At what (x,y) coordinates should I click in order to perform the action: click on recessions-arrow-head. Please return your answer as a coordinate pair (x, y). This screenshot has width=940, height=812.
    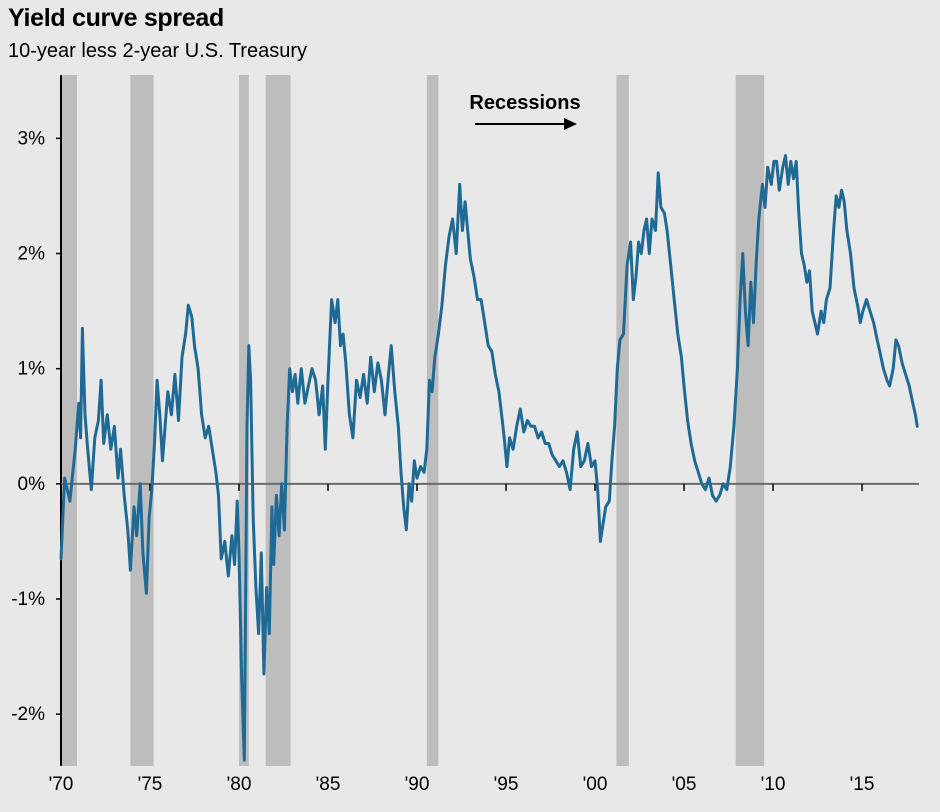
    Looking at the image, I should click on (570, 124).